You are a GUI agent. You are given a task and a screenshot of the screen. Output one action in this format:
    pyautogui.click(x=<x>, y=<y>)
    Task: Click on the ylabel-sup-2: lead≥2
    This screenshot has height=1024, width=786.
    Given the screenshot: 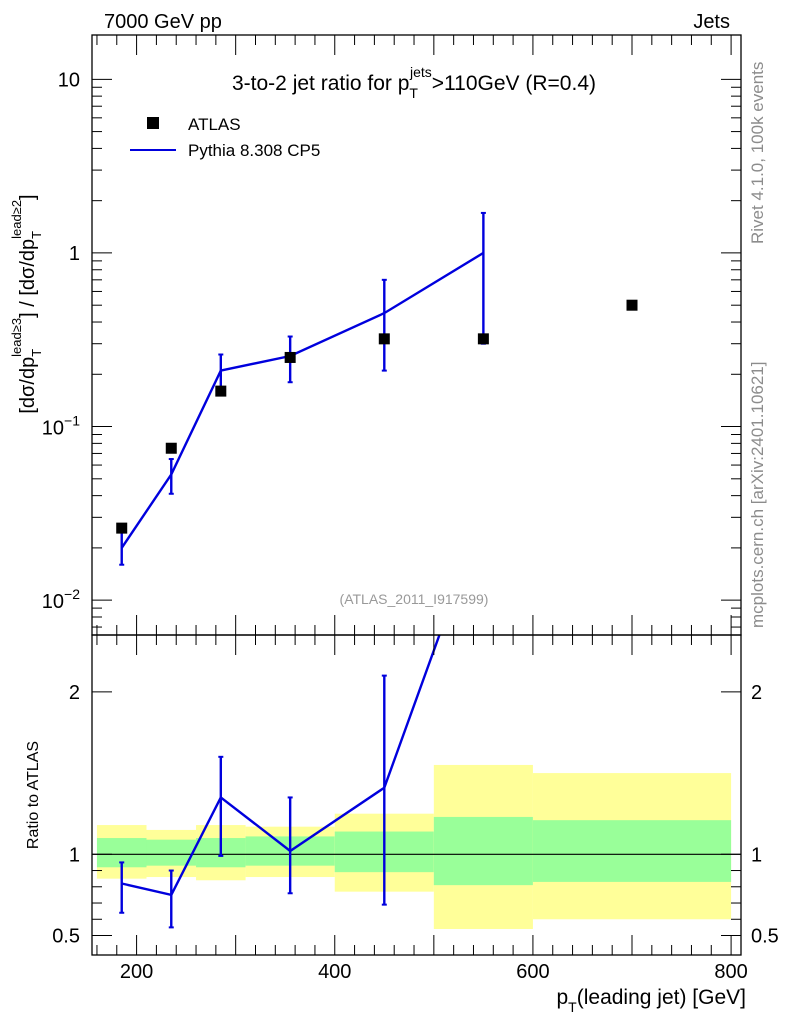 What is the action you would take?
    pyautogui.click(x=16, y=219)
    